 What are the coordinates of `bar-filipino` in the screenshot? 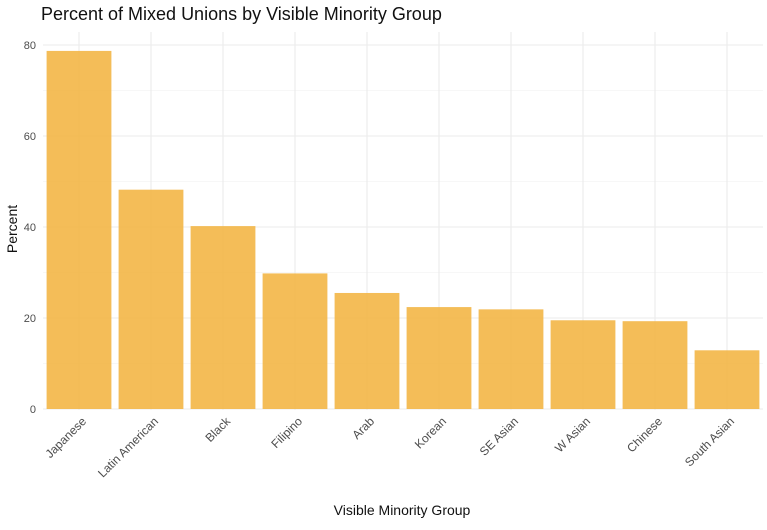 It's located at (295, 341).